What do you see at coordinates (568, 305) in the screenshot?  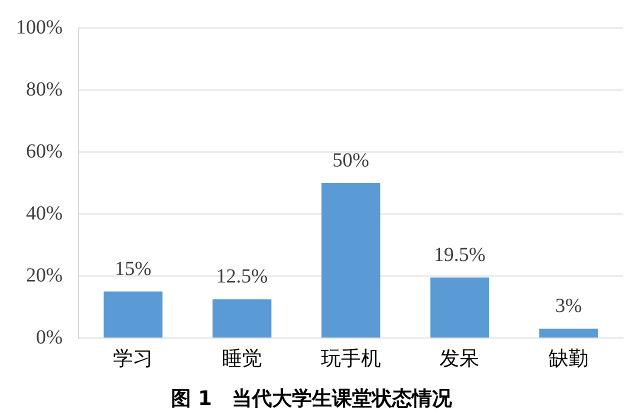 I see `data-label: 3%` at bounding box center [568, 305].